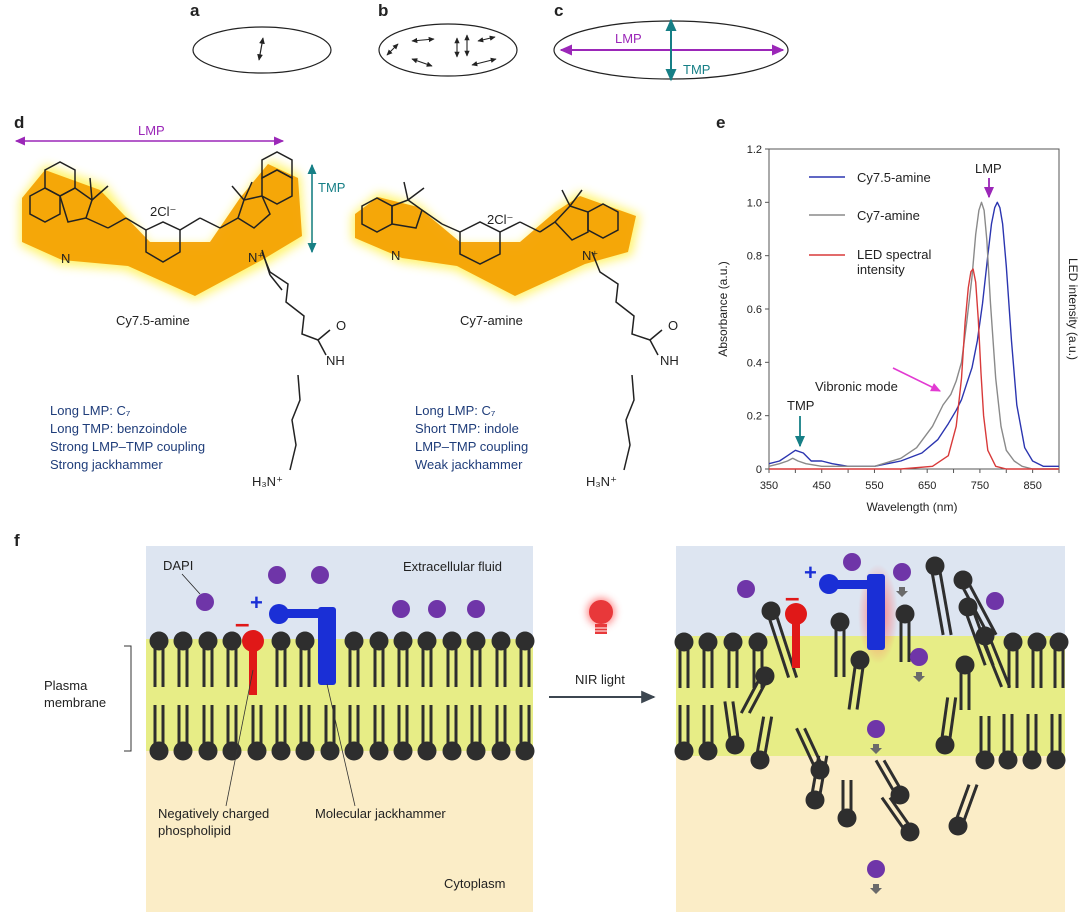  I want to click on n-plus-left: N⁺, so click(256, 257).